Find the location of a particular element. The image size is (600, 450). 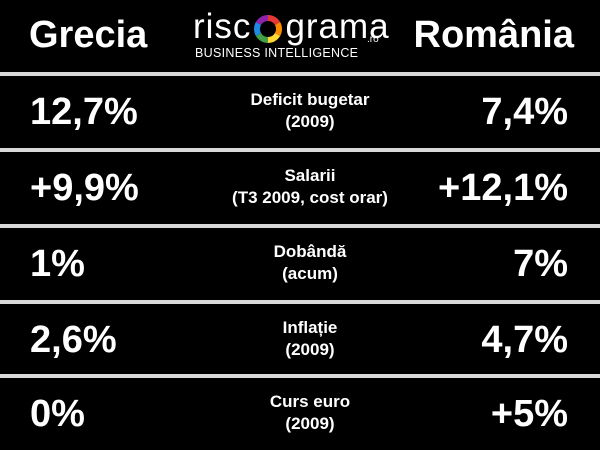

indicator-label: Dobândă (acum) is located at coordinates (310, 263).